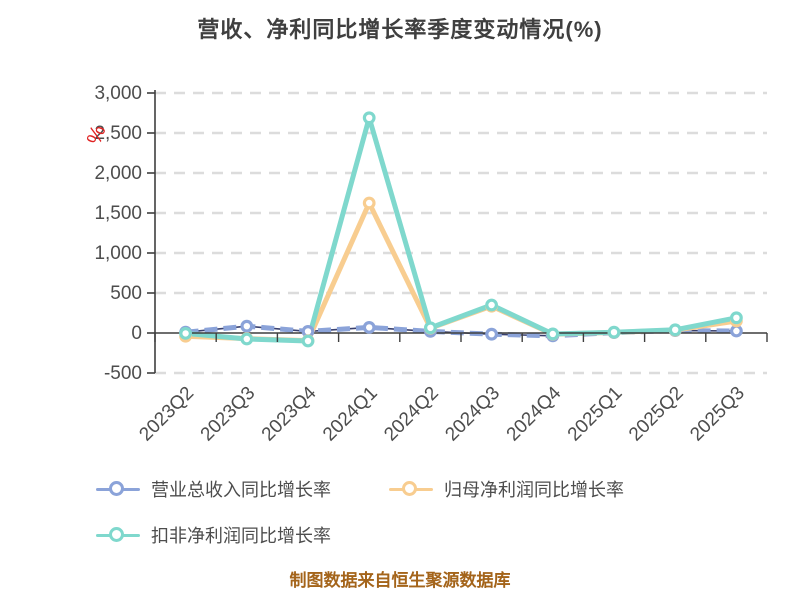 The image size is (800, 600). What do you see at coordinates (166, 414) in the screenshot?
I see `x-tick-label: 2023Q2` at bounding box center [166, 414].